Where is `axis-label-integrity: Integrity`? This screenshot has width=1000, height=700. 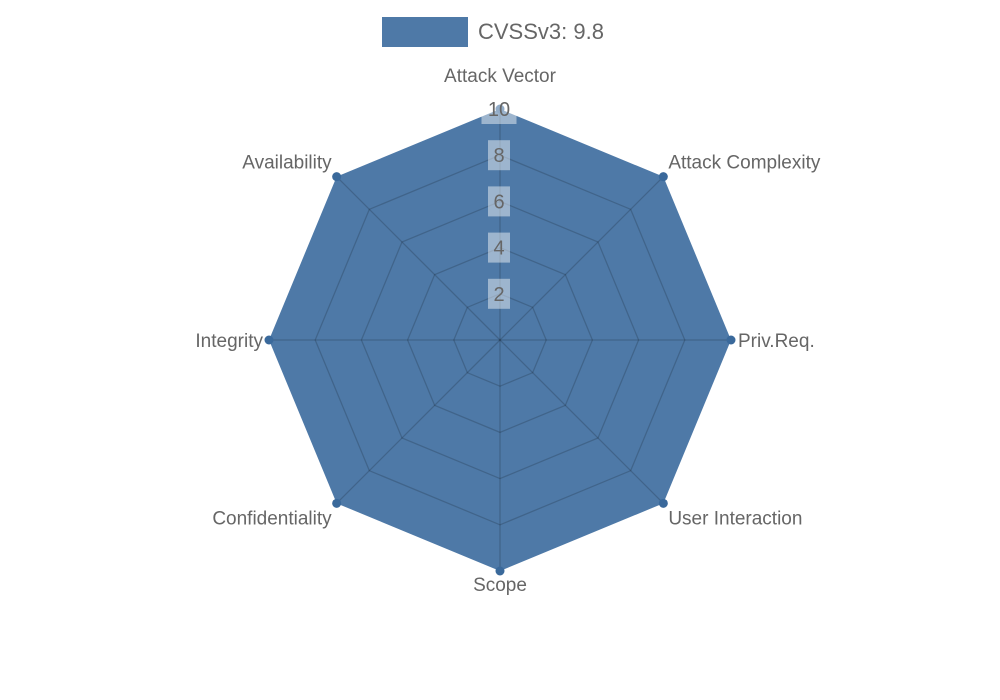
axis-label-integrity: Integrity is located at coordinates (229, 341).